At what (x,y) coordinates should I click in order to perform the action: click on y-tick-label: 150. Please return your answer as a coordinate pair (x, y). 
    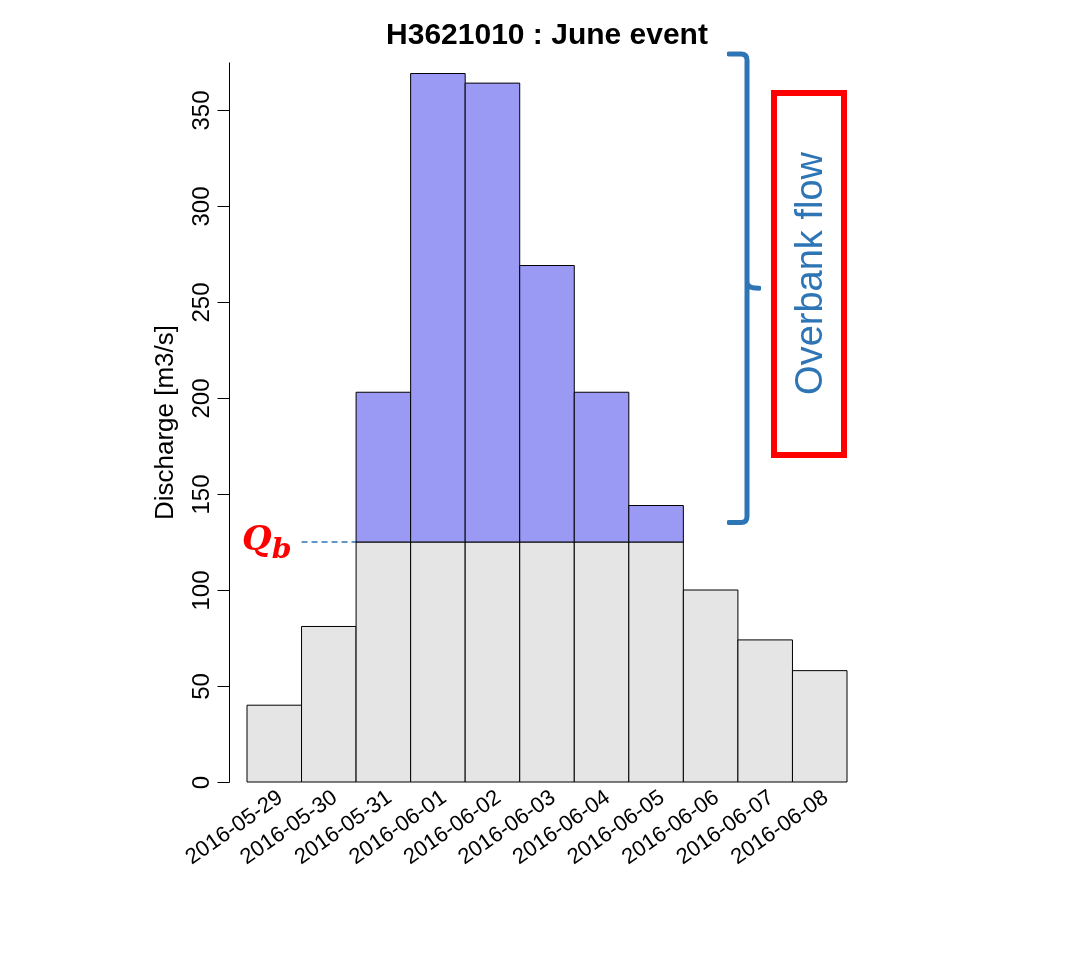
    Looking at the image, I should click on (200, 494).